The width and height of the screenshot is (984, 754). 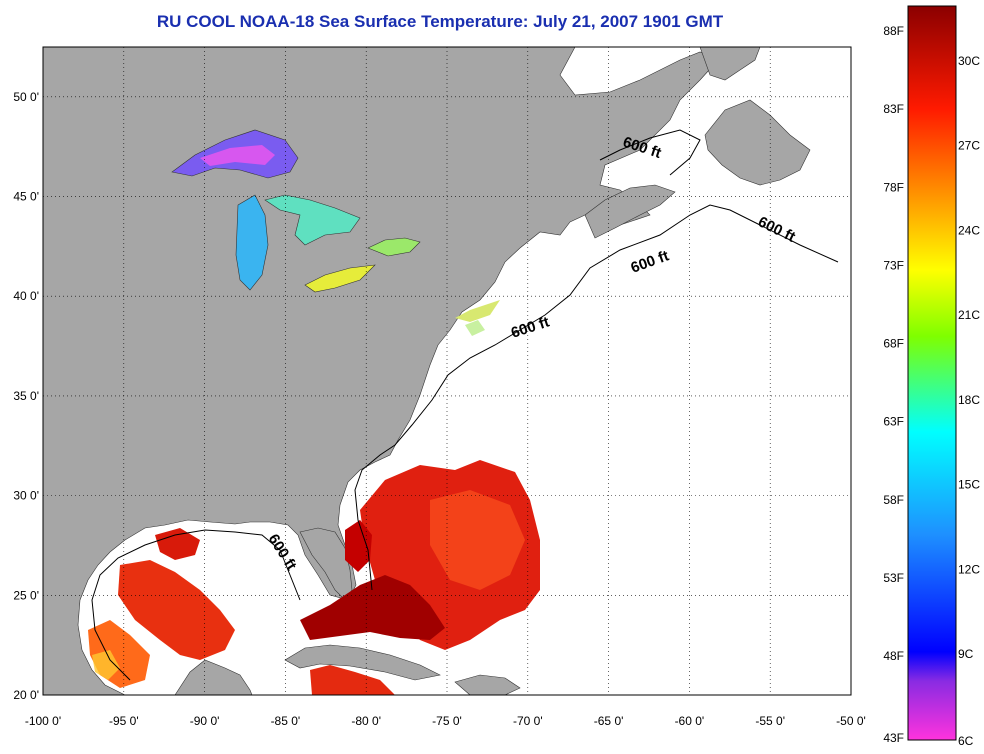 What do you see at coordinates (487, 684) in the screenshot?
I see `land-hispaniola` at bounding box center [487, 684].